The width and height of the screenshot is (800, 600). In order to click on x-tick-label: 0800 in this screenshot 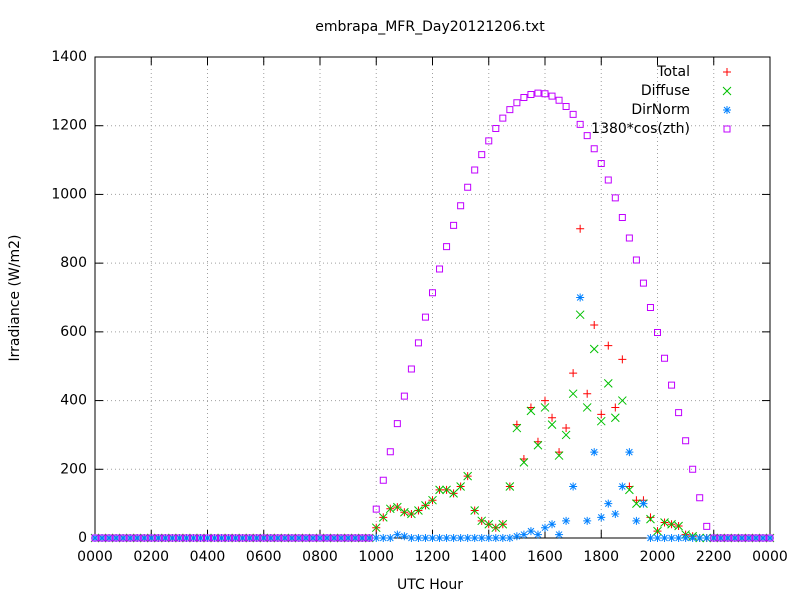, I will do `click(320, 557)`.